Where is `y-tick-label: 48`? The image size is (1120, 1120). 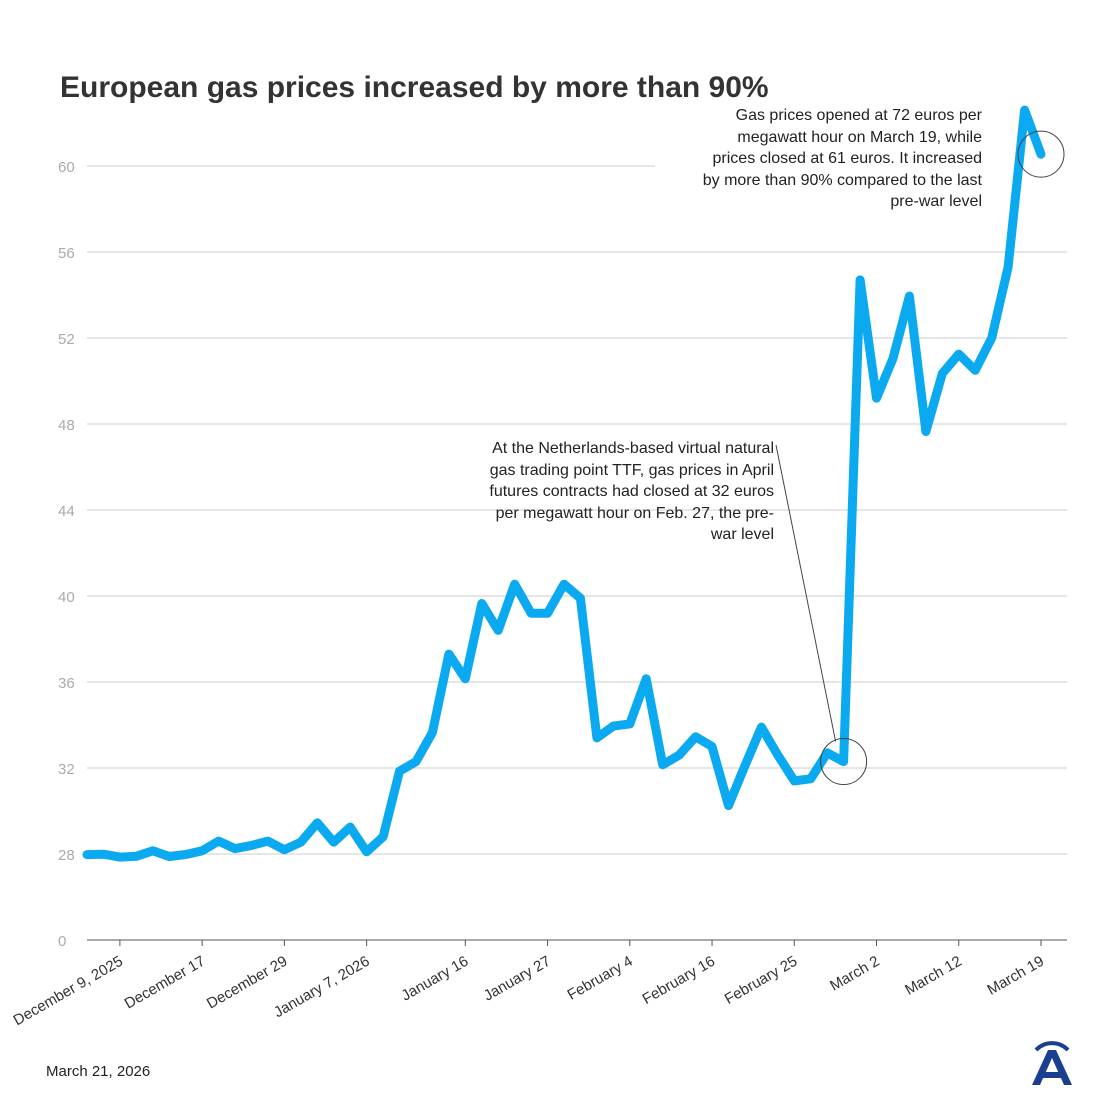
y-tick-label: 48 is located at coordinates (66, 425).